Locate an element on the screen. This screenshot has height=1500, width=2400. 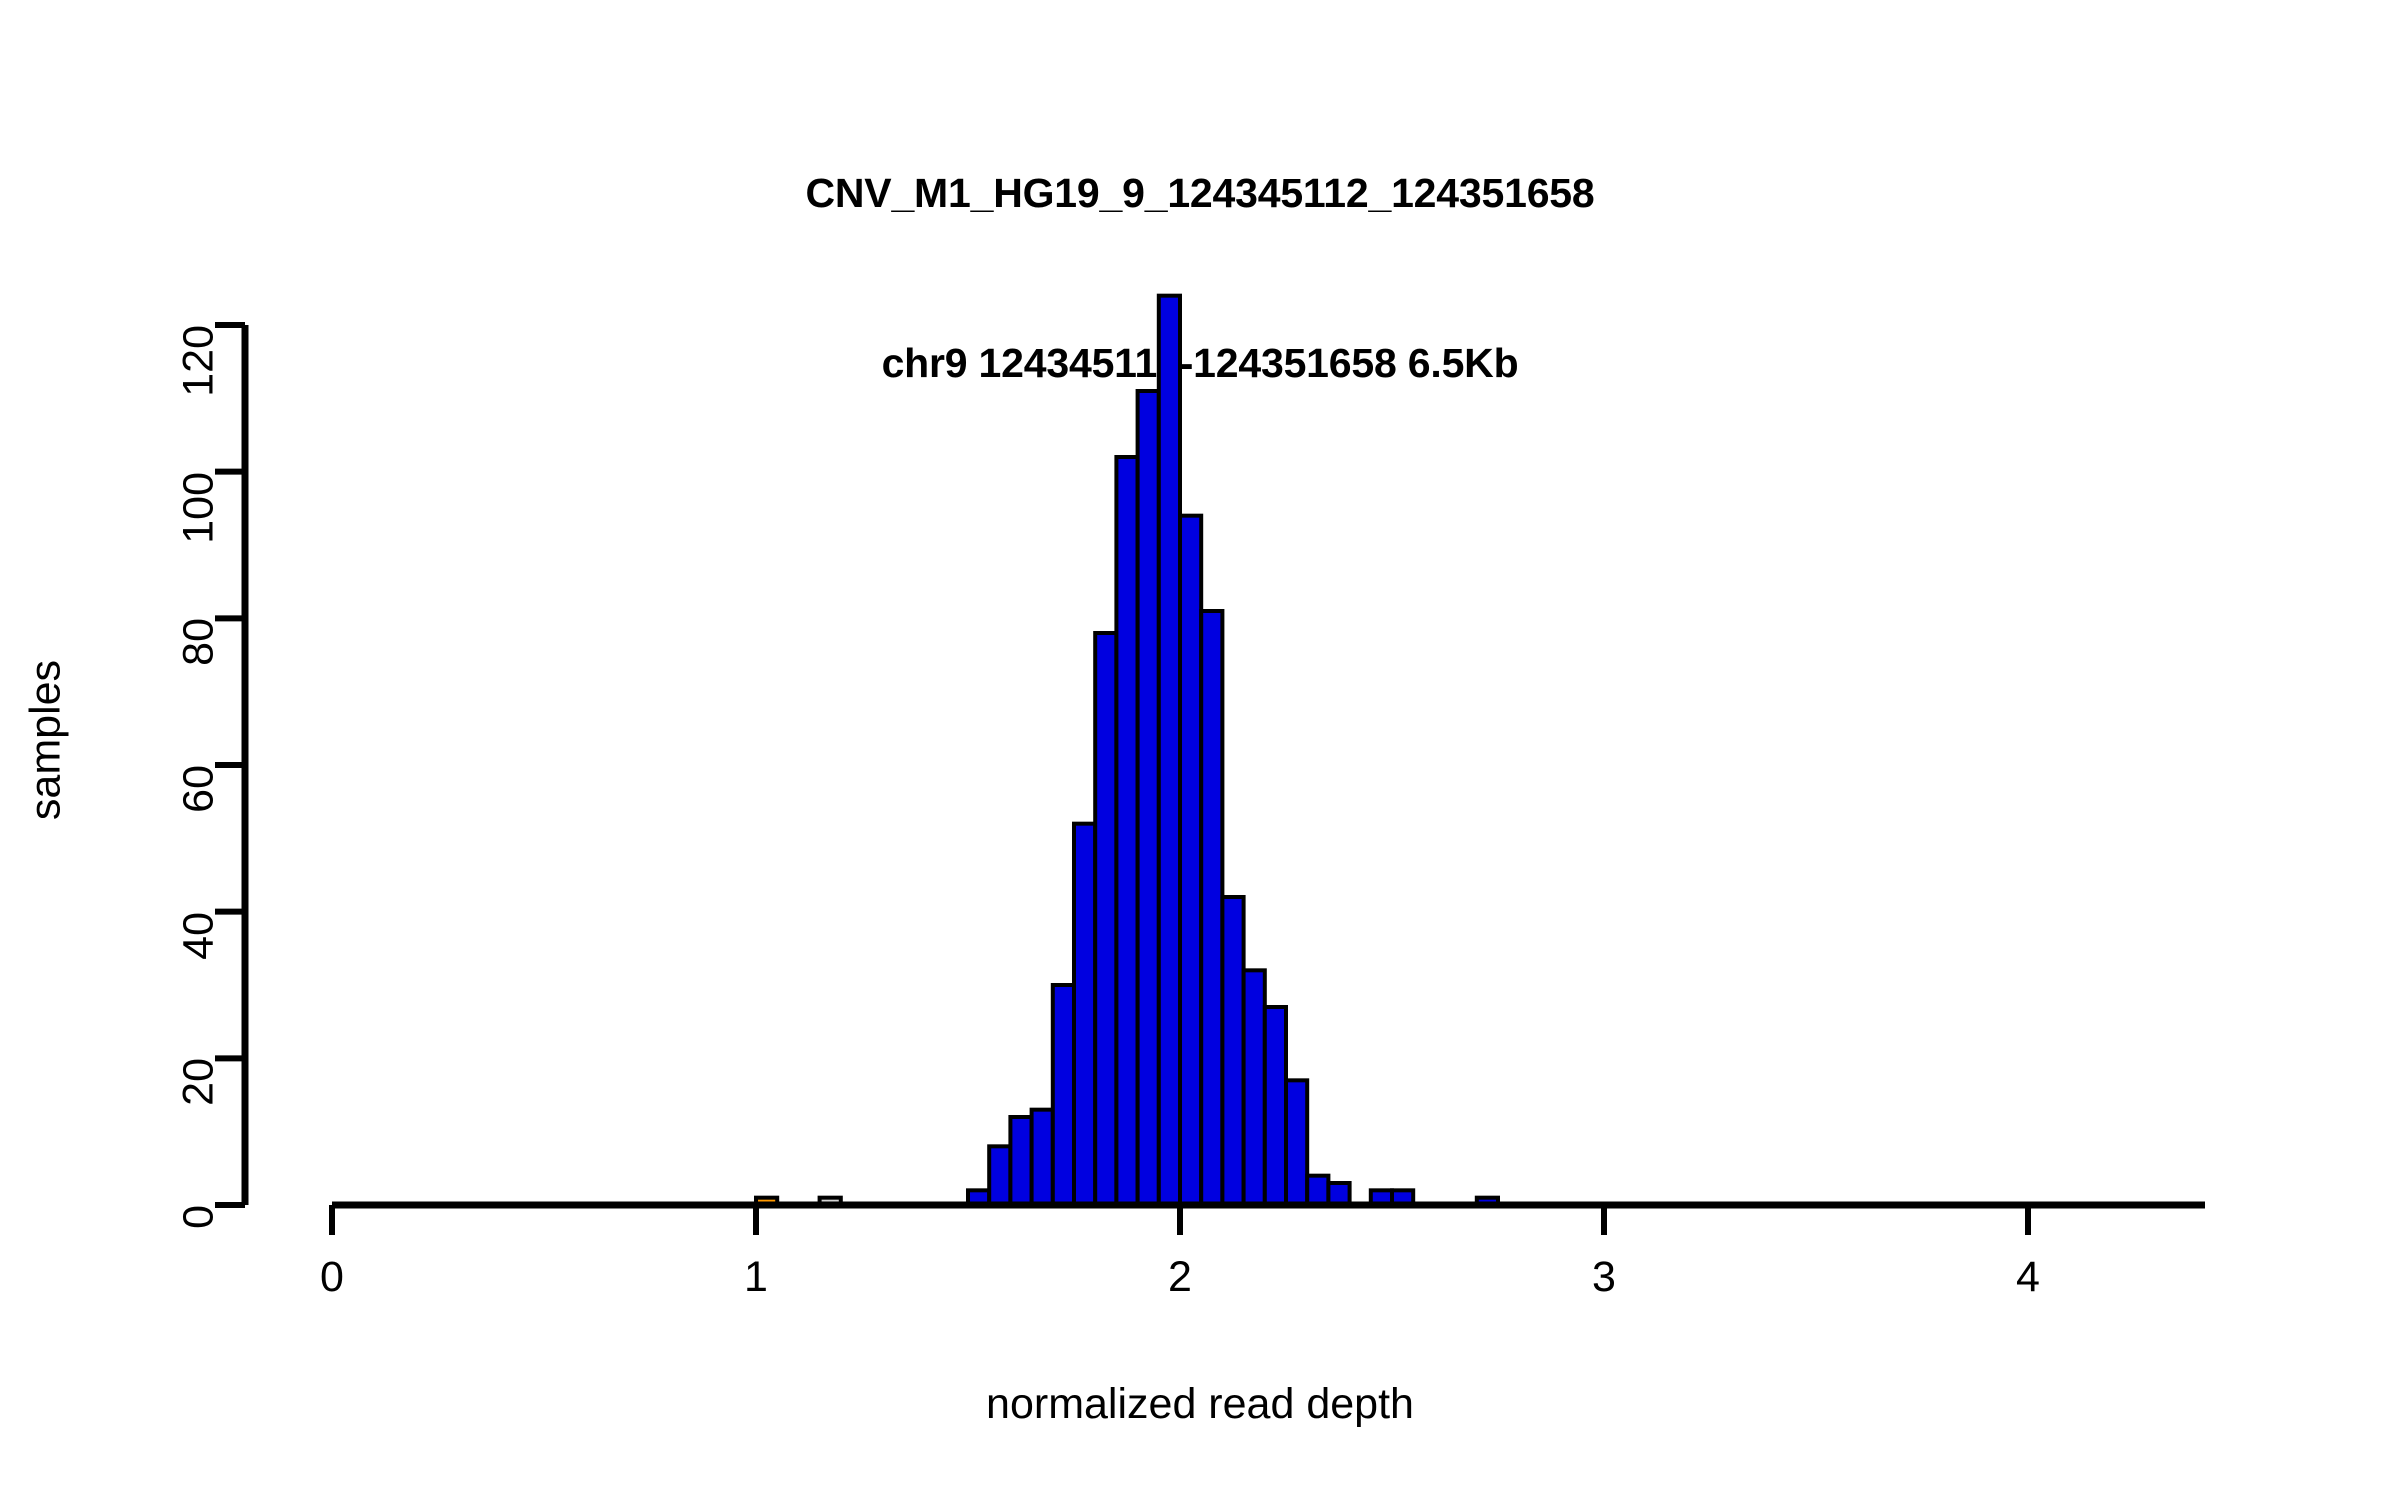
y-axis-title: samples is located at coordinates (45, 740).